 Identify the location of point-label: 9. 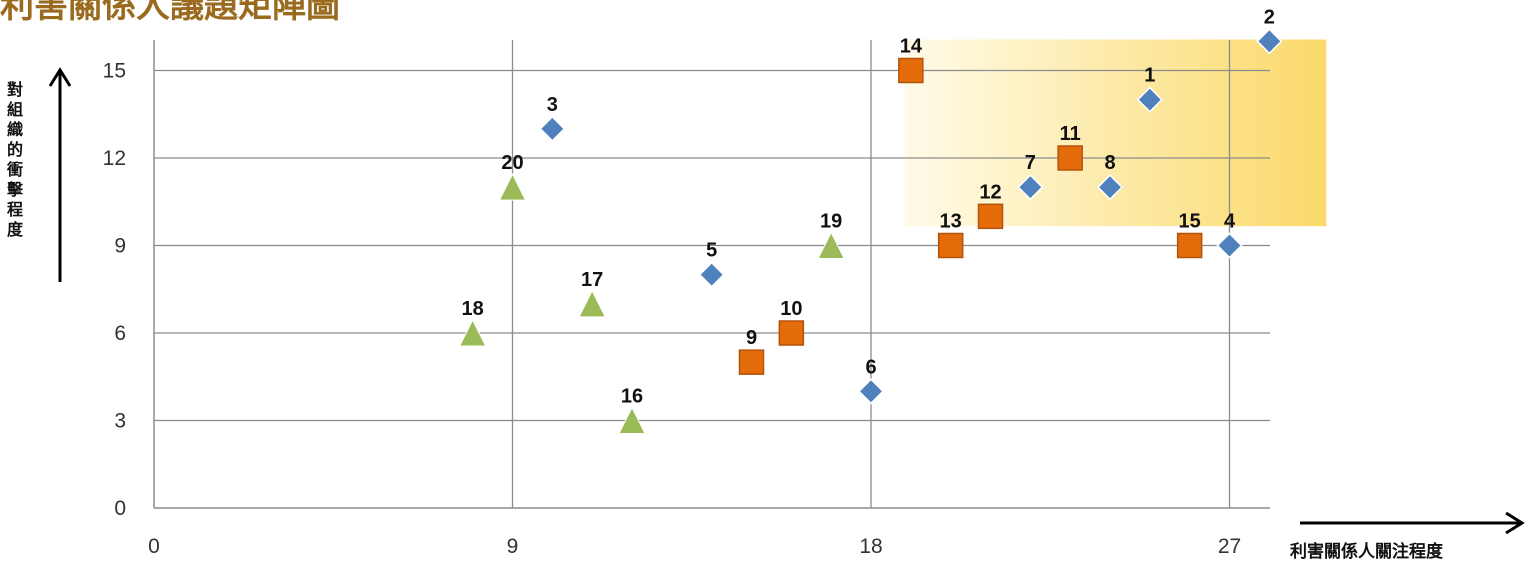
(751, 338).